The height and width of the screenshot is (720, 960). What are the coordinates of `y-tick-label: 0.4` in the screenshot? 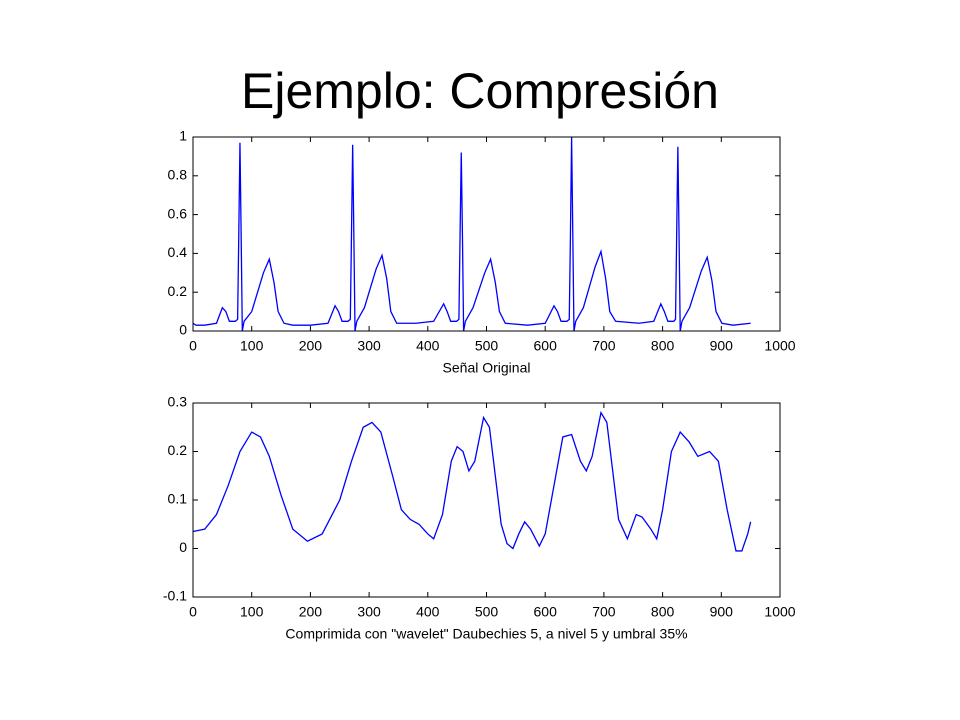 It's located at (178, 252).